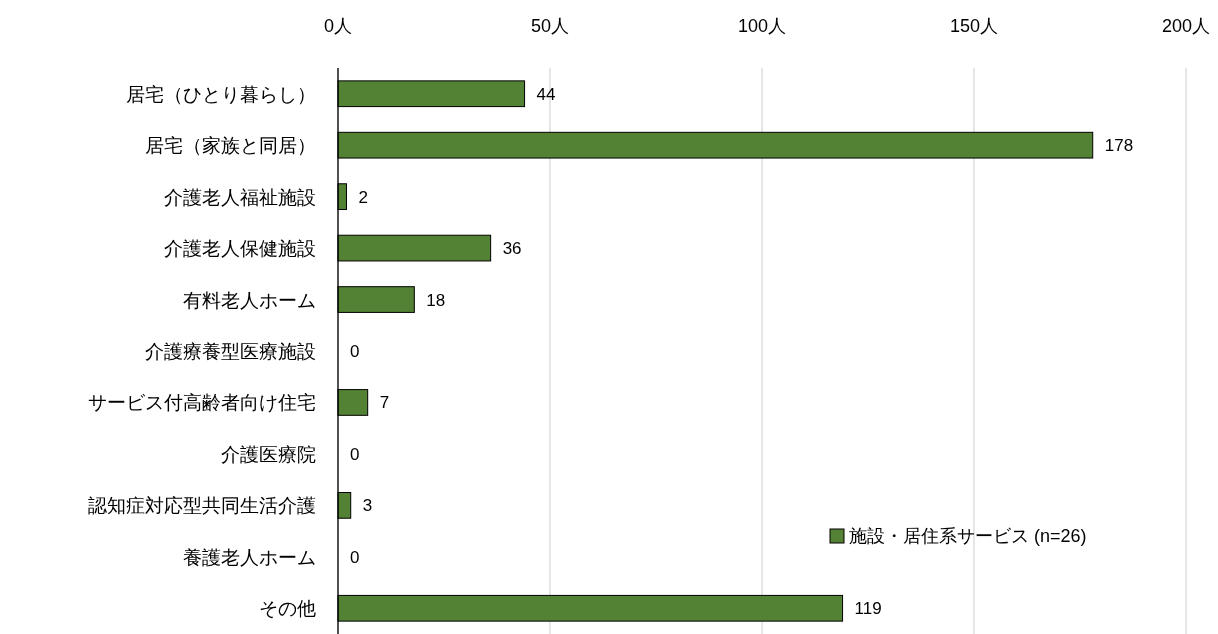 The height and width of the screenshot is (634, 1218). Describe the element at coordinates (968, 536) in the screenshot. I see `legend-label: 施設・居住系サービス (n=26)` at that location.